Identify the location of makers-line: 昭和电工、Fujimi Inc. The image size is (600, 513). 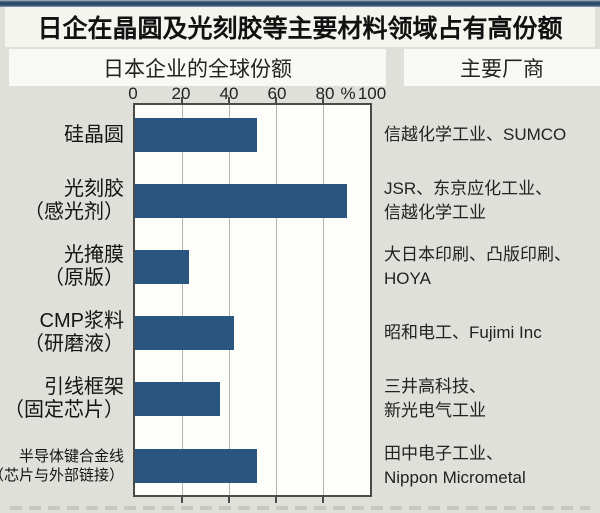
(463, 332).